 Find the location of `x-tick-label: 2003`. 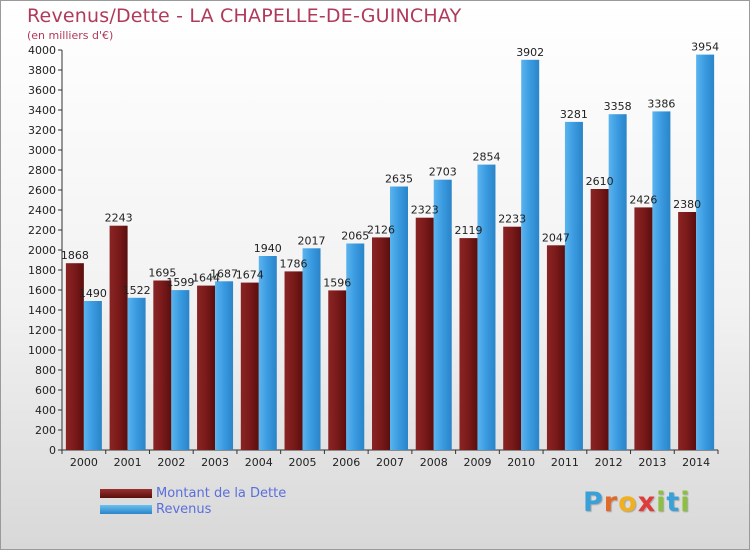

x-tick-label: 2003 is located at coordinates (215, 462).